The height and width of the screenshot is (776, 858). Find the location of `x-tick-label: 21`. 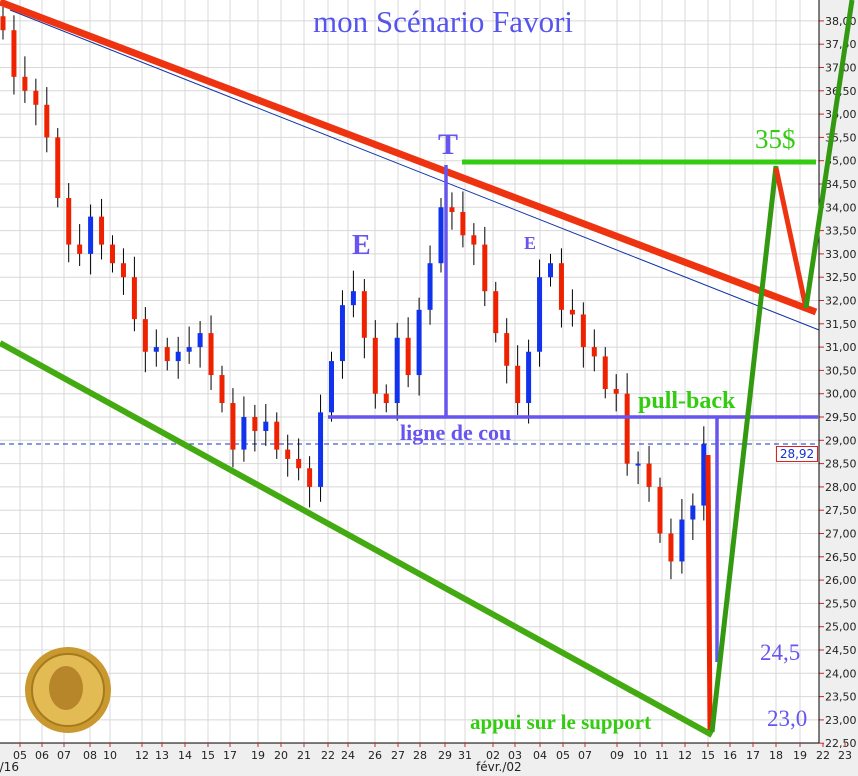

x-tick-label: 21 is located at coordinates (304, 755).